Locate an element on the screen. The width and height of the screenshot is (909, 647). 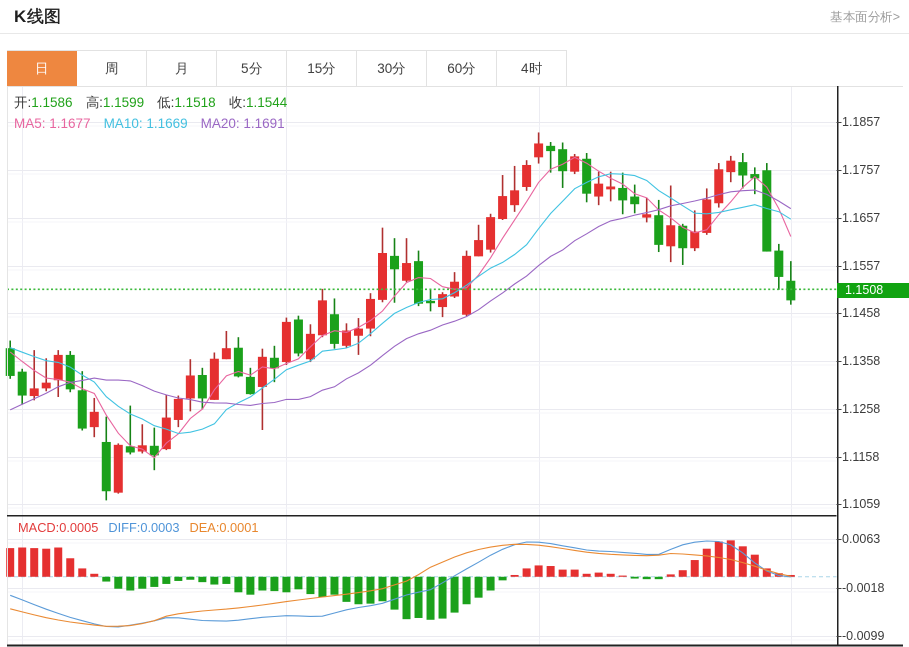
price-tick-label: 1.1059 is located at coordinates (861, 504).